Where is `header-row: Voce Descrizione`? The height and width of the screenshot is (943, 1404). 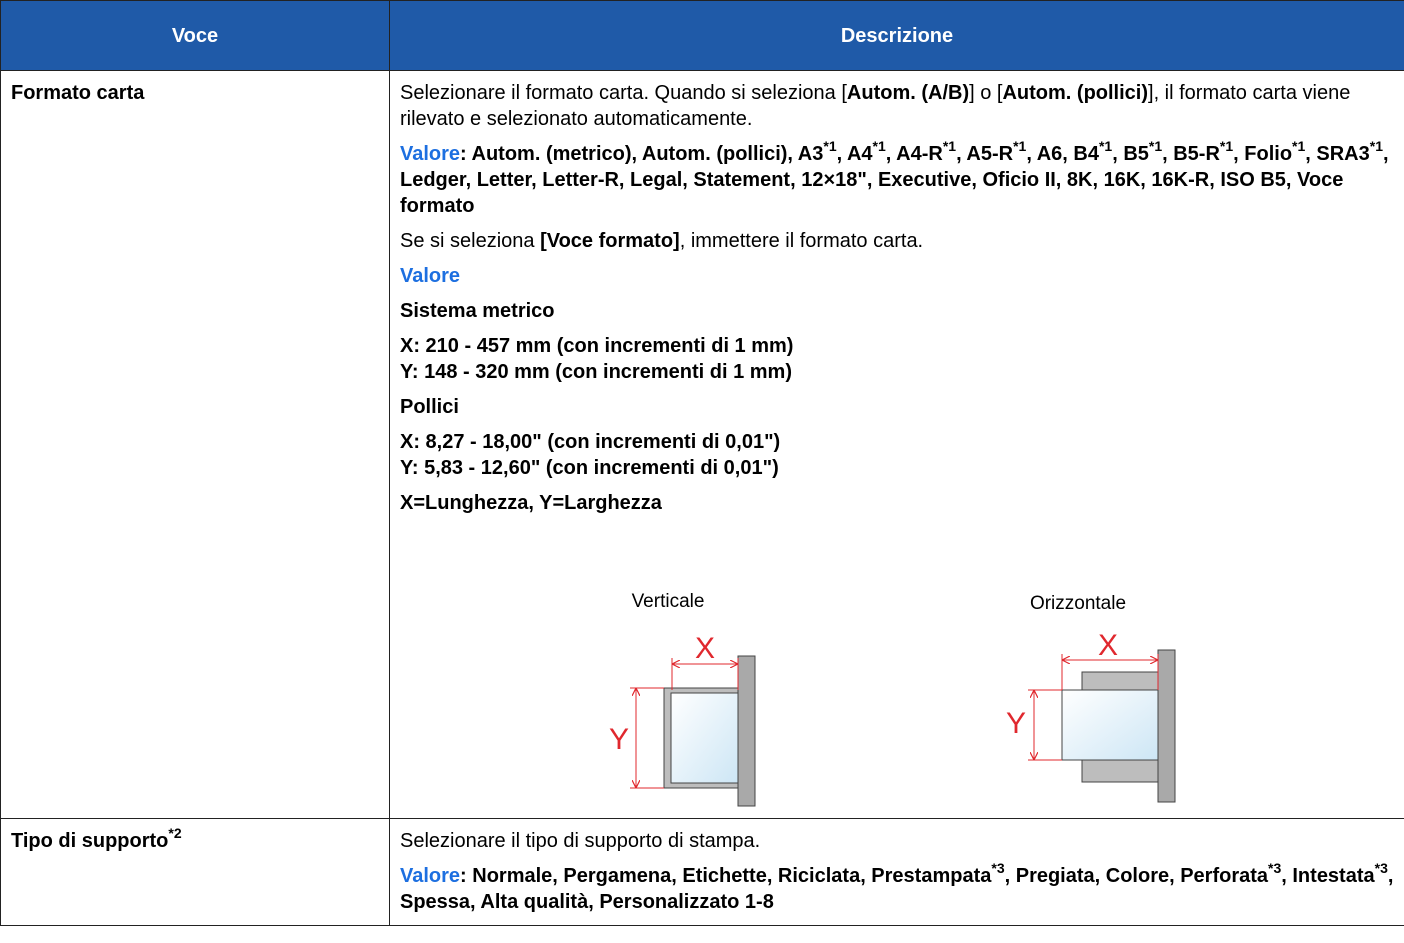 header-row: Voce Descrizione is located at coordinates (702, 35).